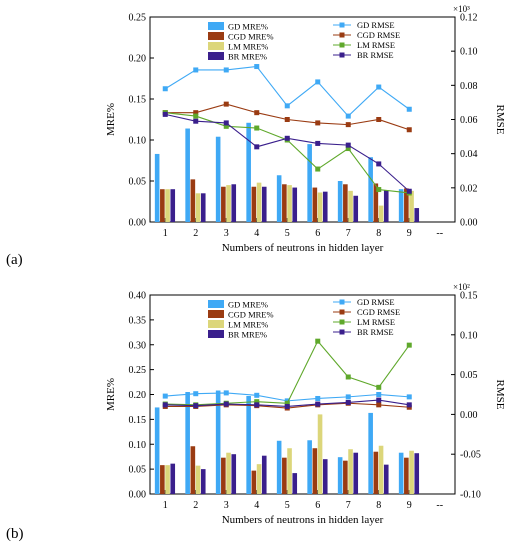  I want to click on right-axis-multiplier: ×10², so click(461, 287).